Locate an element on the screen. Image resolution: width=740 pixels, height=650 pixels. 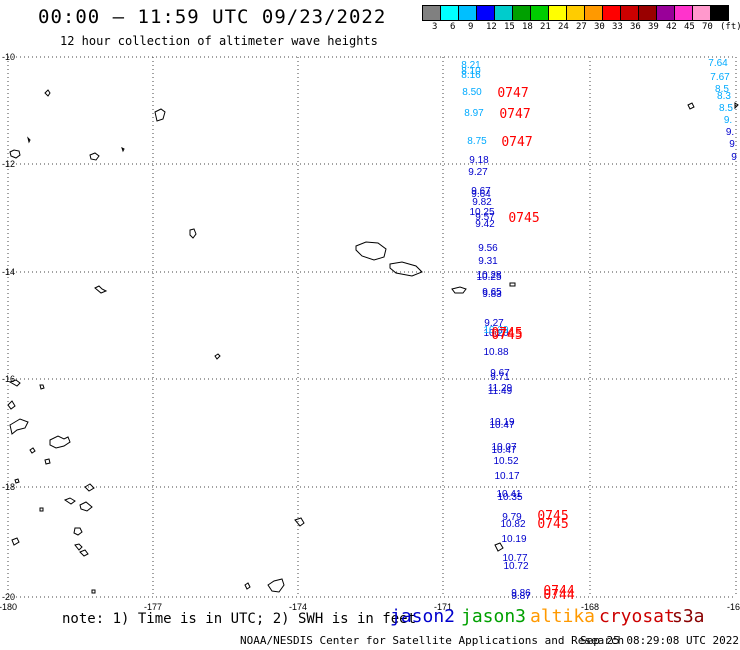
wave-height-label: 9.87 is located at coordinates (521, 596).